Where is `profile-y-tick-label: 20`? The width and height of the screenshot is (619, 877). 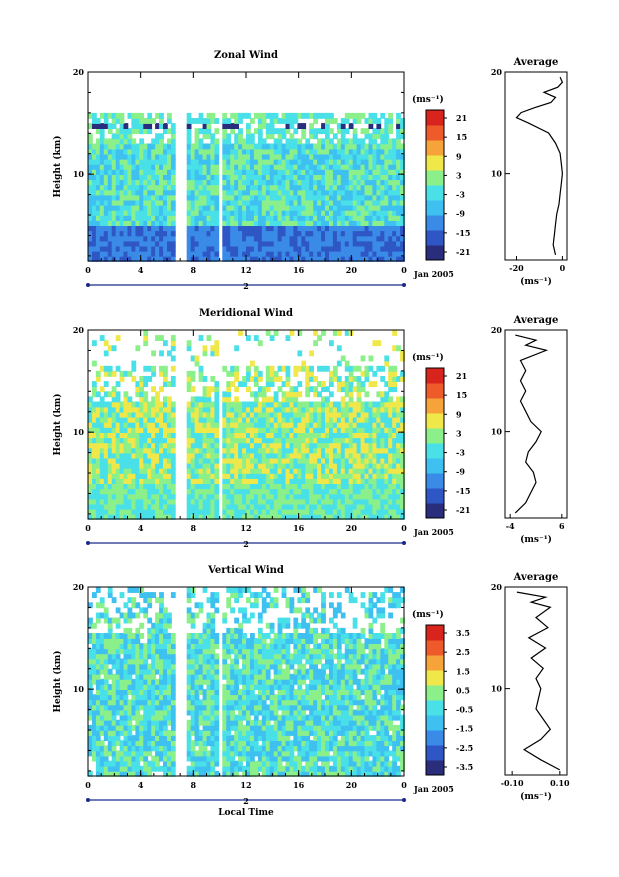
profile-y-tick-label: 20 is located at coordinates (497, 330).